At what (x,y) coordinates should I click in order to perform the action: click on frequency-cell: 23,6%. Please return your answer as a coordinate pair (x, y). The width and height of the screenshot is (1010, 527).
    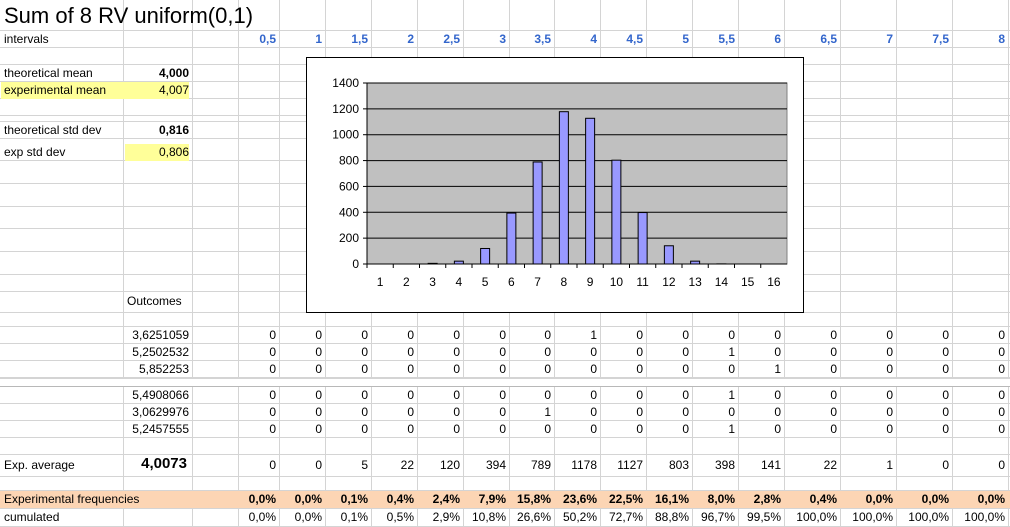
    Looking at the image, I should click on (579, 499).